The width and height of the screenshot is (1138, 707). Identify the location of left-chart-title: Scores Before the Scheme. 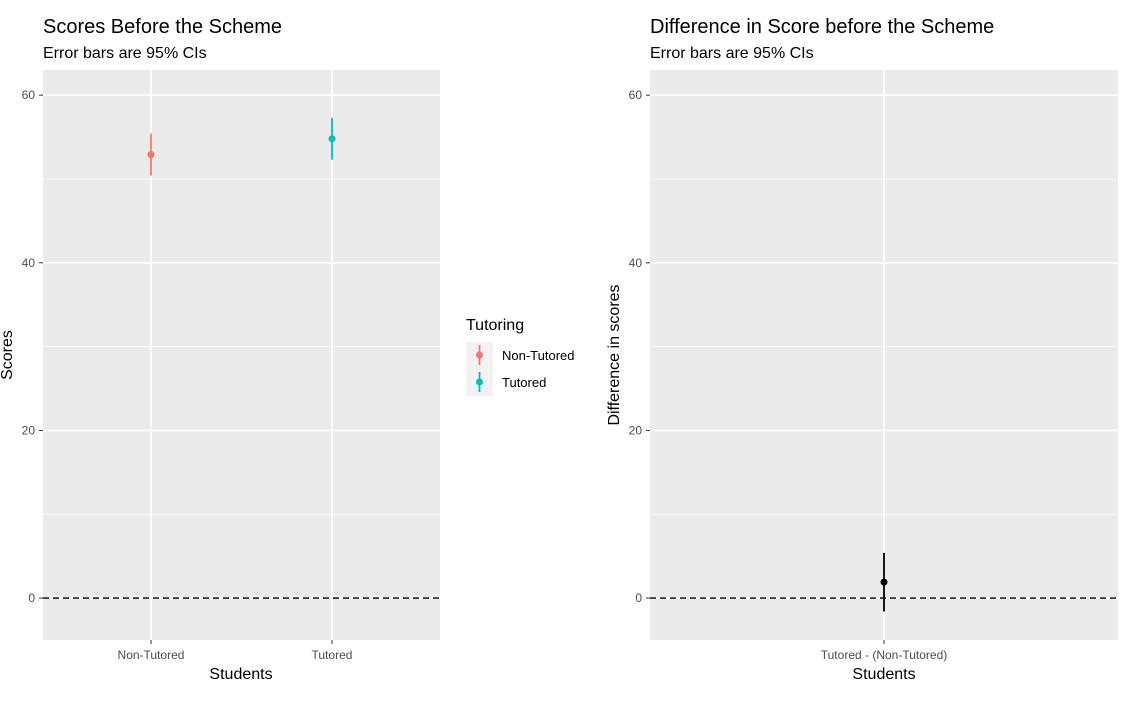
(162, 27).